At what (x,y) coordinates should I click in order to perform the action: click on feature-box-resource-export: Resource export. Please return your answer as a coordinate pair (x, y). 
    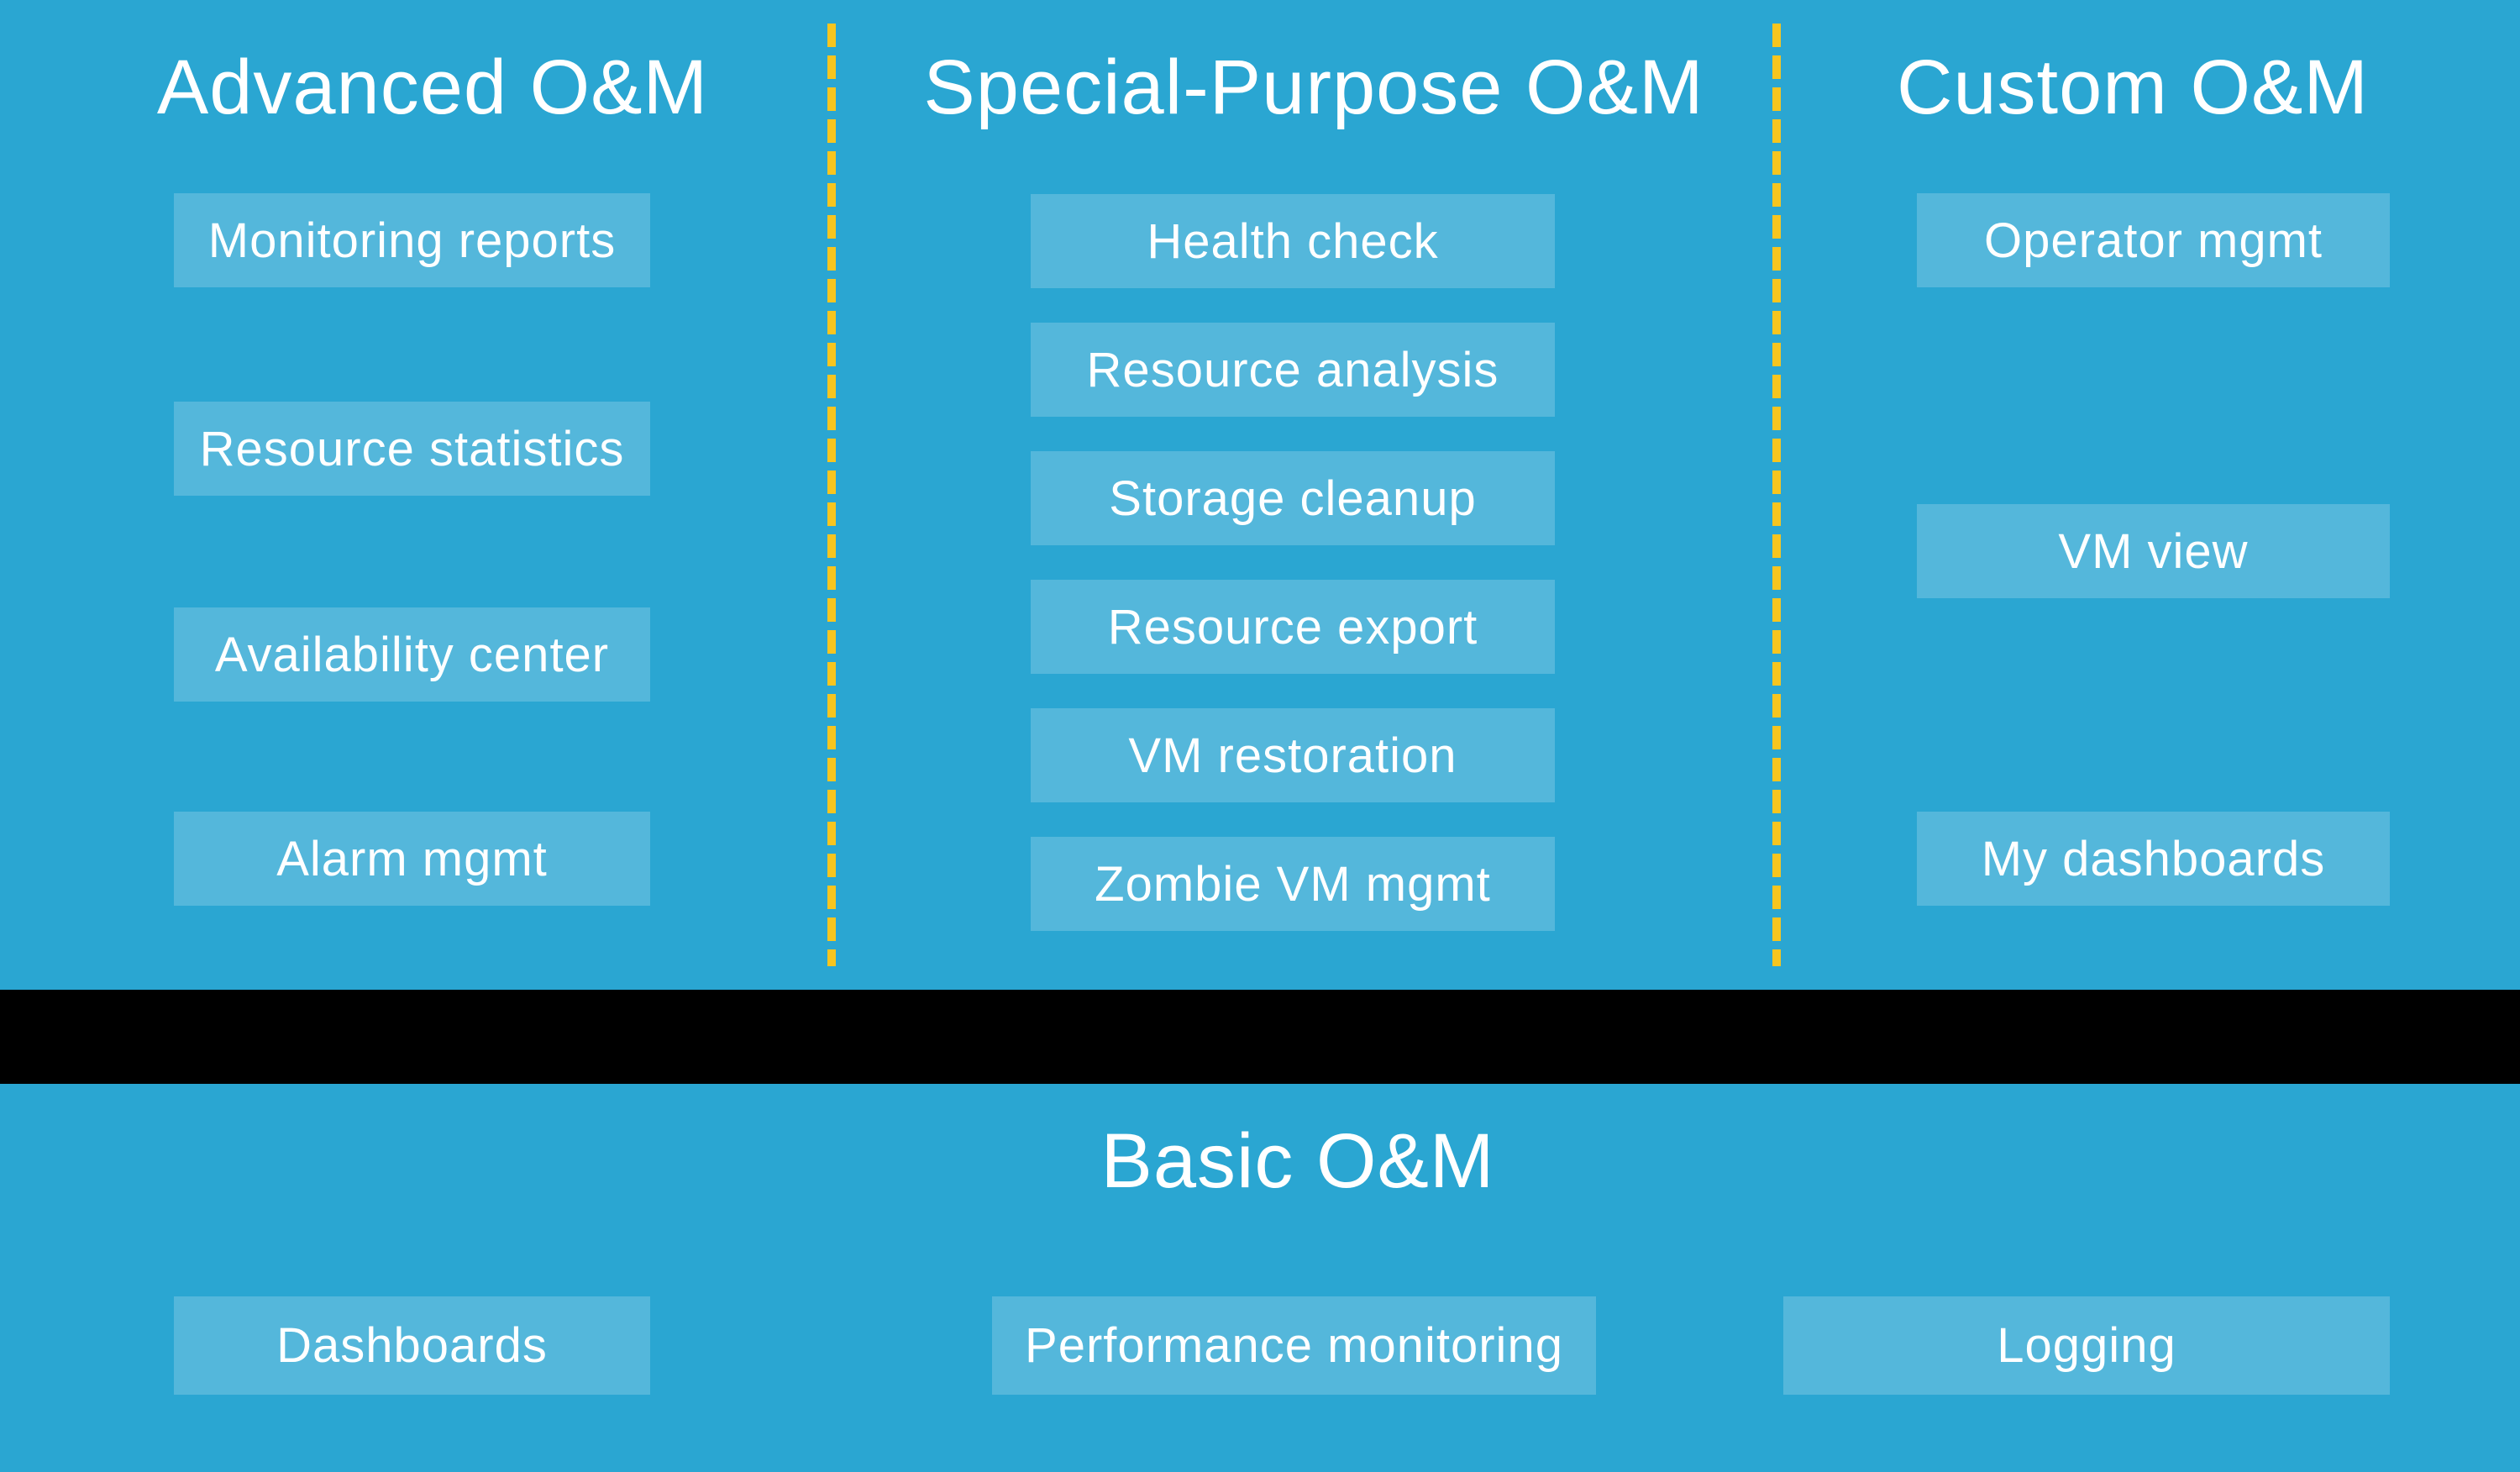
    Looking at the image, I should click on (1293, 627).